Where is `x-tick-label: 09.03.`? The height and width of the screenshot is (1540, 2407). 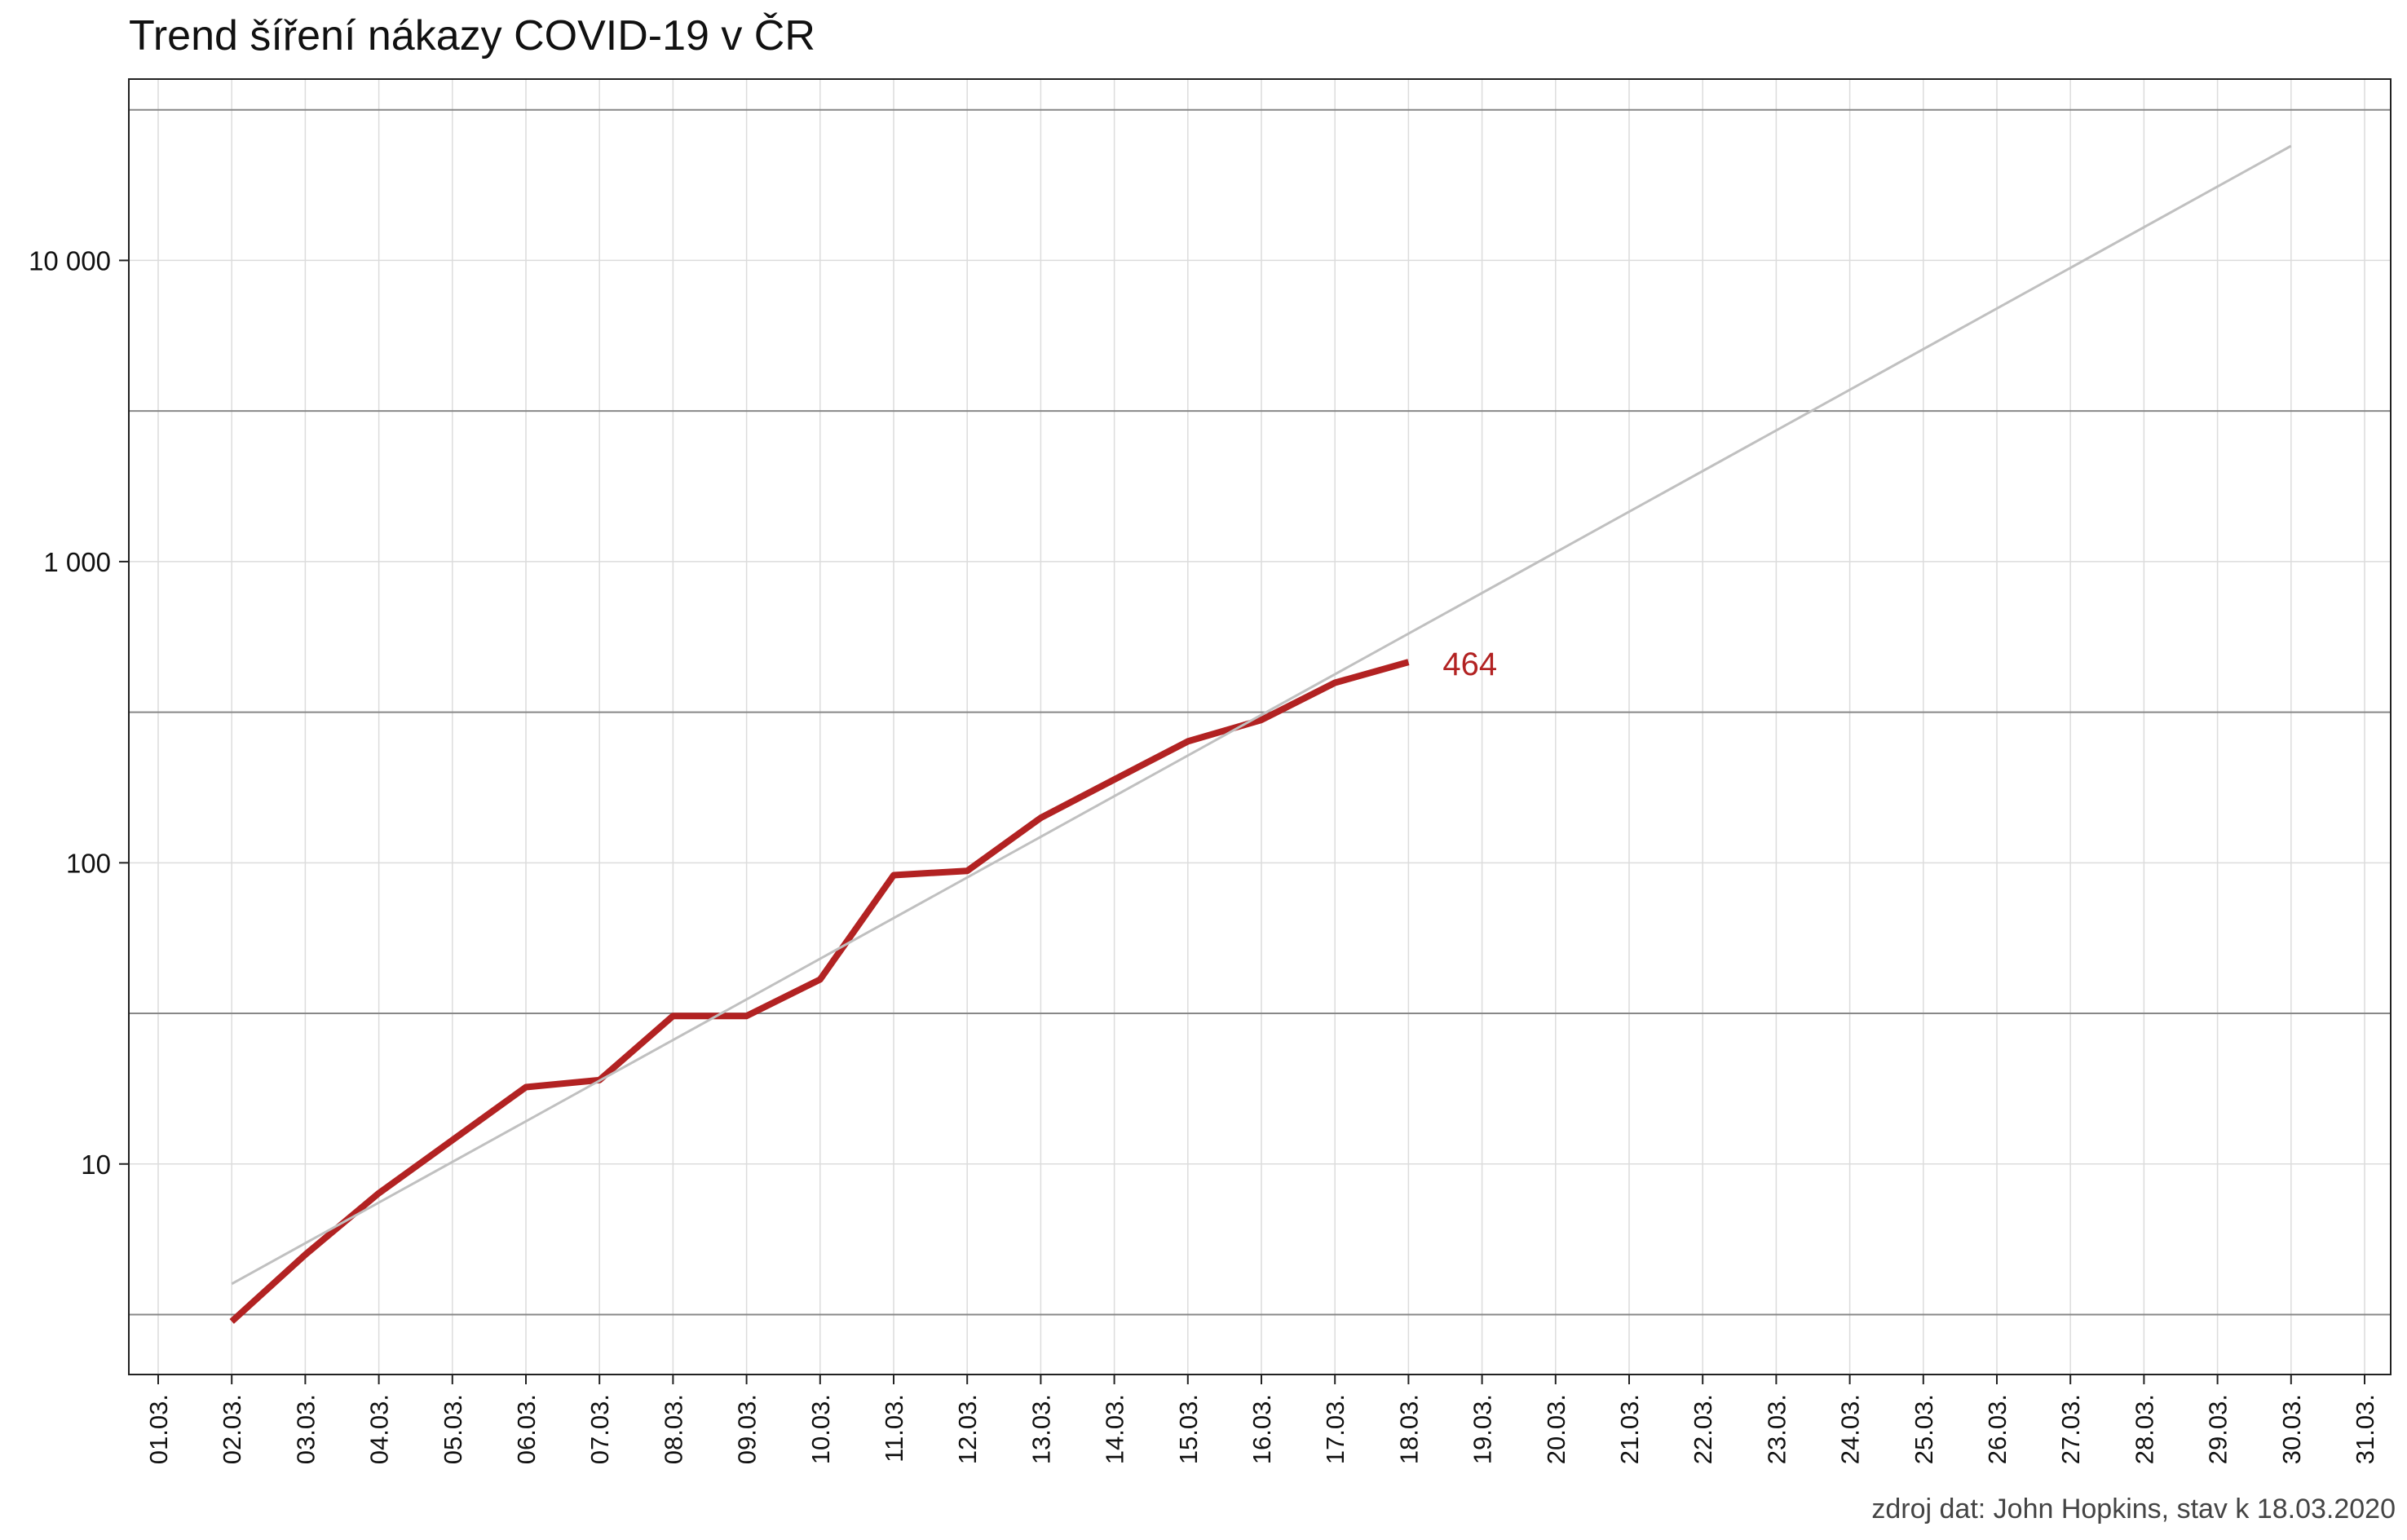
x-tick-label: 09.03. is located at coordinates (747, 1429).